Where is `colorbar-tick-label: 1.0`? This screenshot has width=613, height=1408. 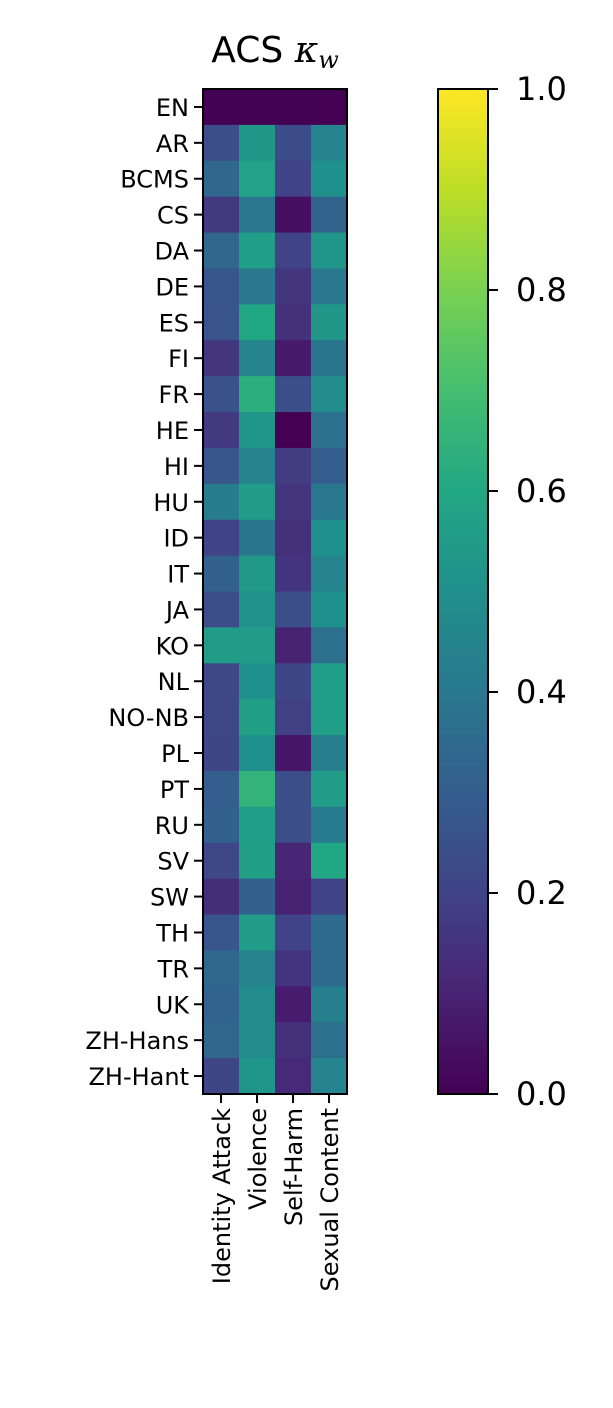
colorbar-tick-label: 1.0 is located at coordinates (541, 89).